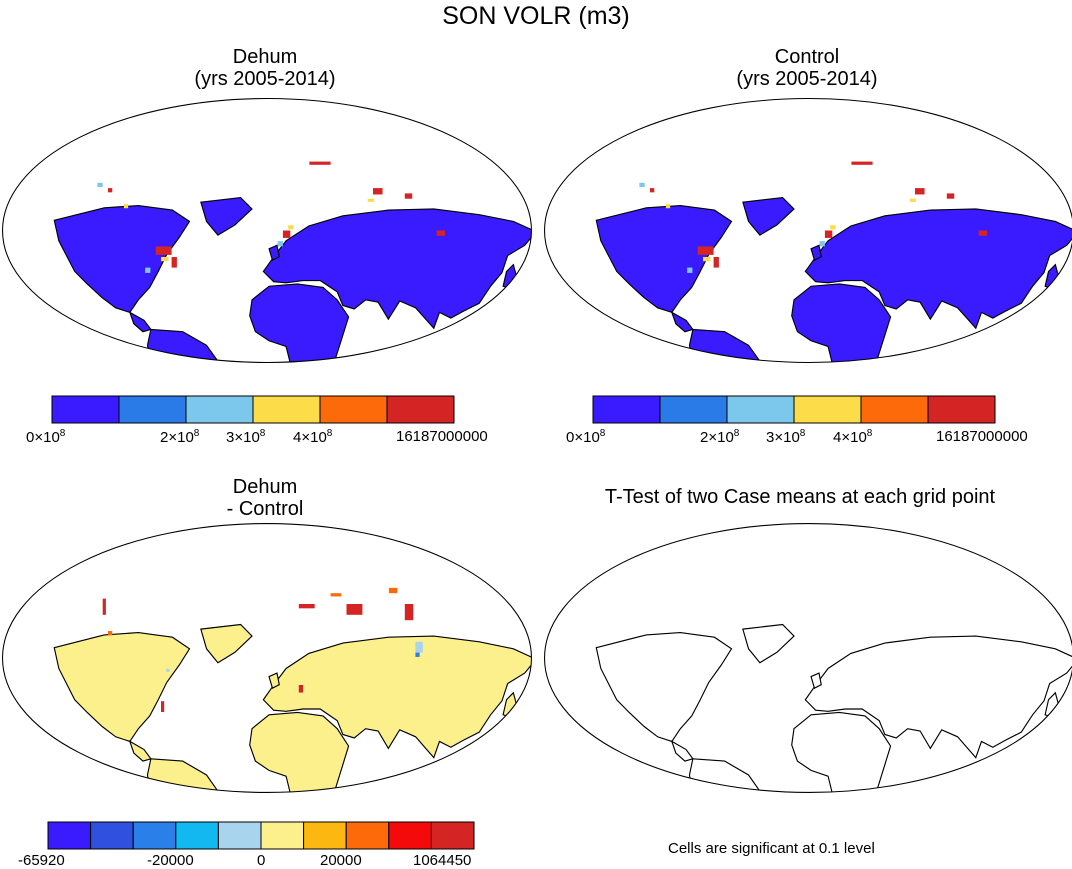 Image resolution: width=1072 pixels, height=869 pixels. Describe the element at coordinates (341, 860) in the screenshot. I see `colorbar-diff-label-3: 20000` at that location.